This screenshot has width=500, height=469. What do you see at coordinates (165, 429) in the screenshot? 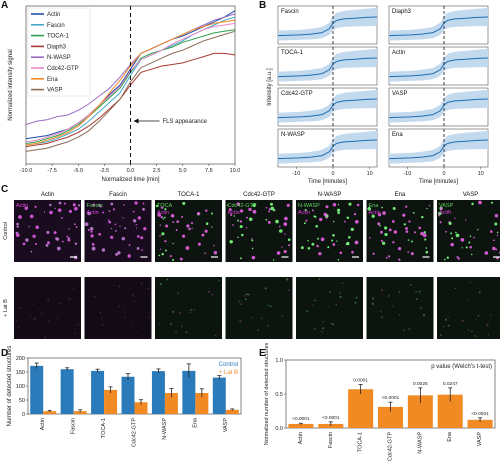
I see `x-category-label: N-WASP` at bounding box center [165, 429].